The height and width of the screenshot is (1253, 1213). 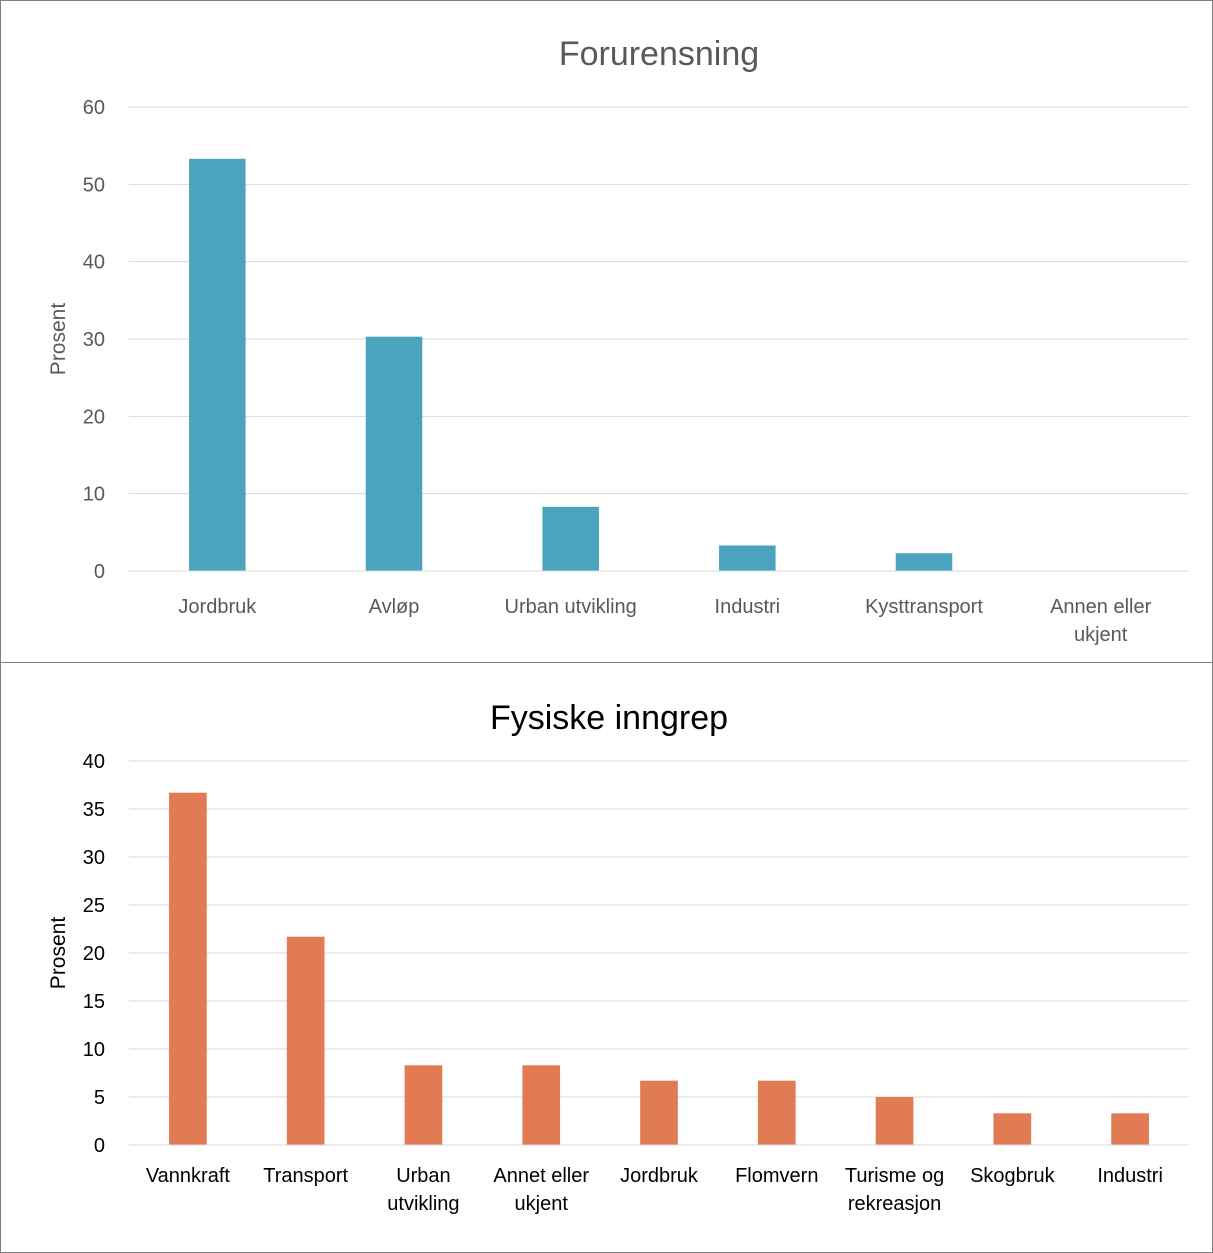 I want to click on y-tick-label: 25, so click(x=94, y=906).